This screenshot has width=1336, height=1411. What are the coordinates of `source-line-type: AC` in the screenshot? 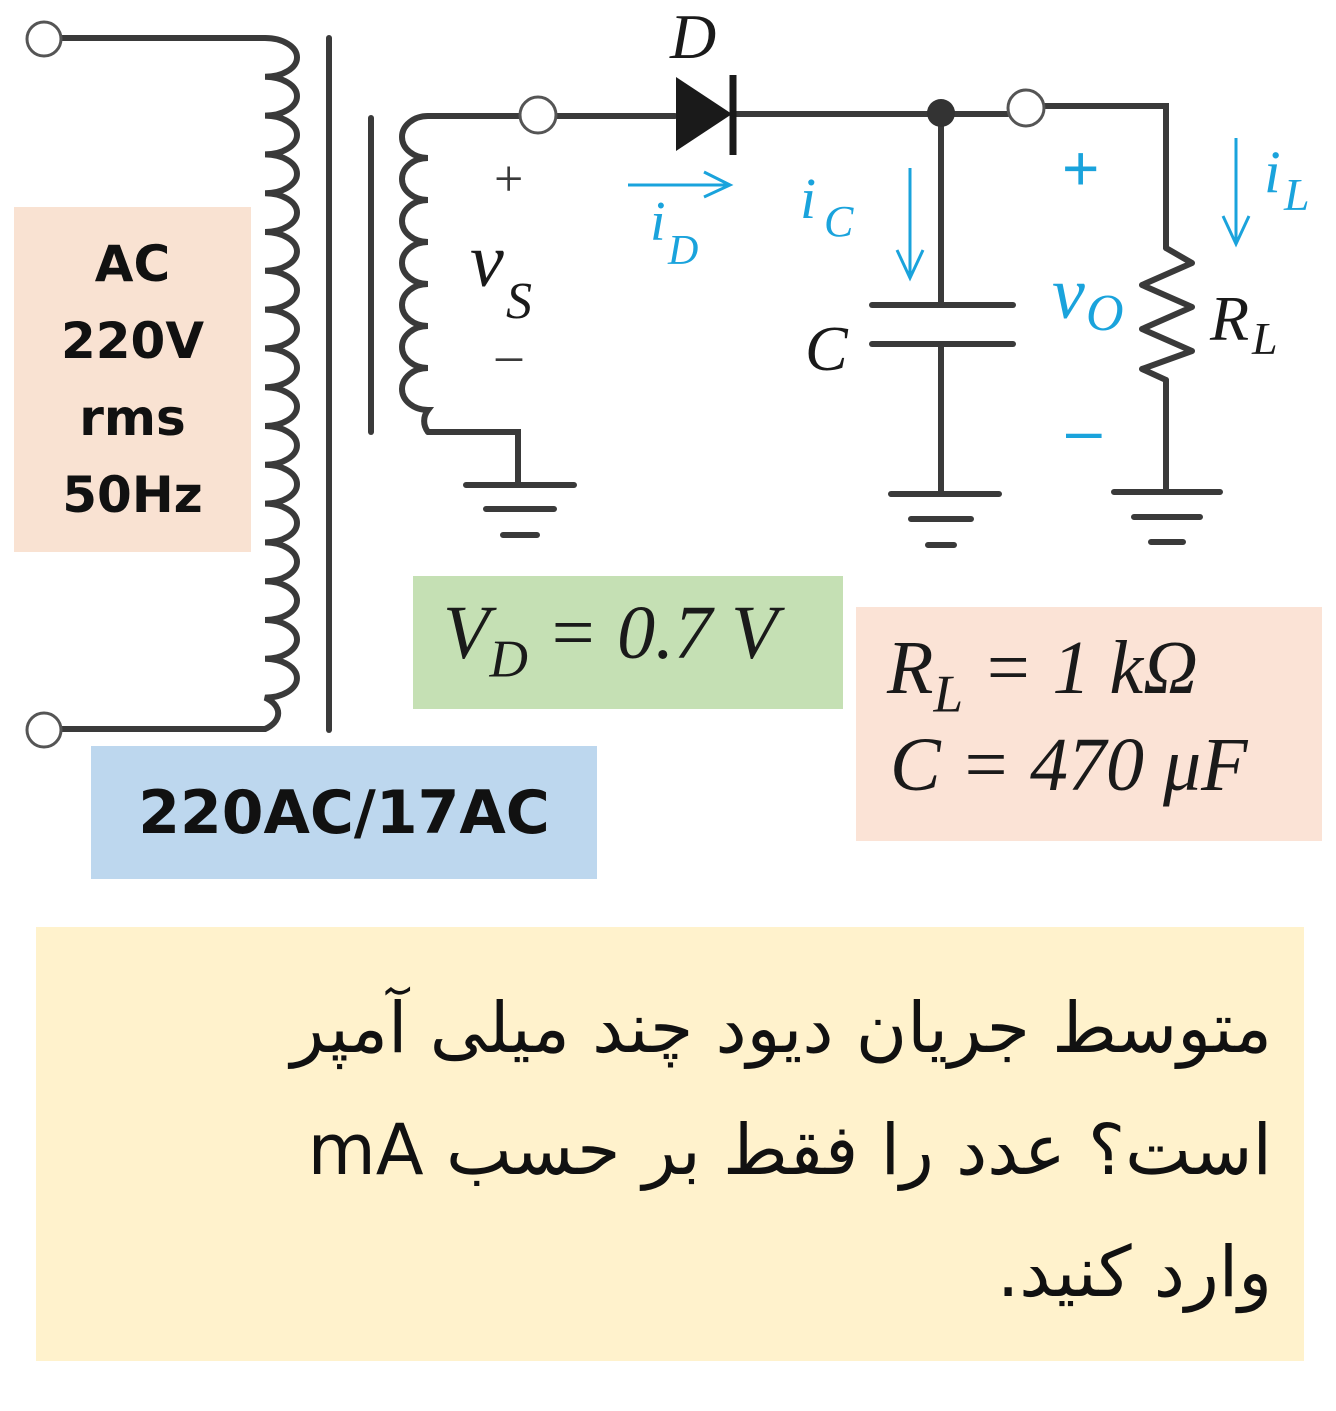 It's located at (132, 263).